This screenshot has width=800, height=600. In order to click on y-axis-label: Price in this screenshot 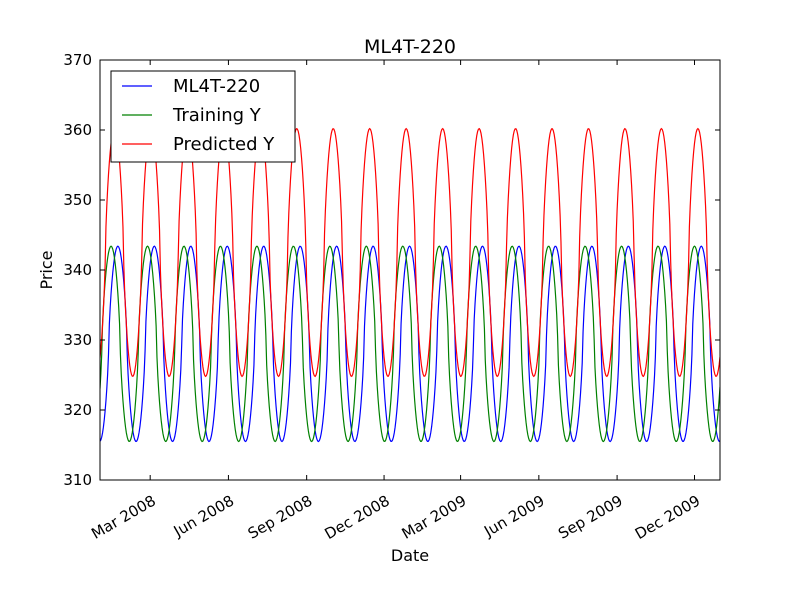, I will do `click(46, 269)`.